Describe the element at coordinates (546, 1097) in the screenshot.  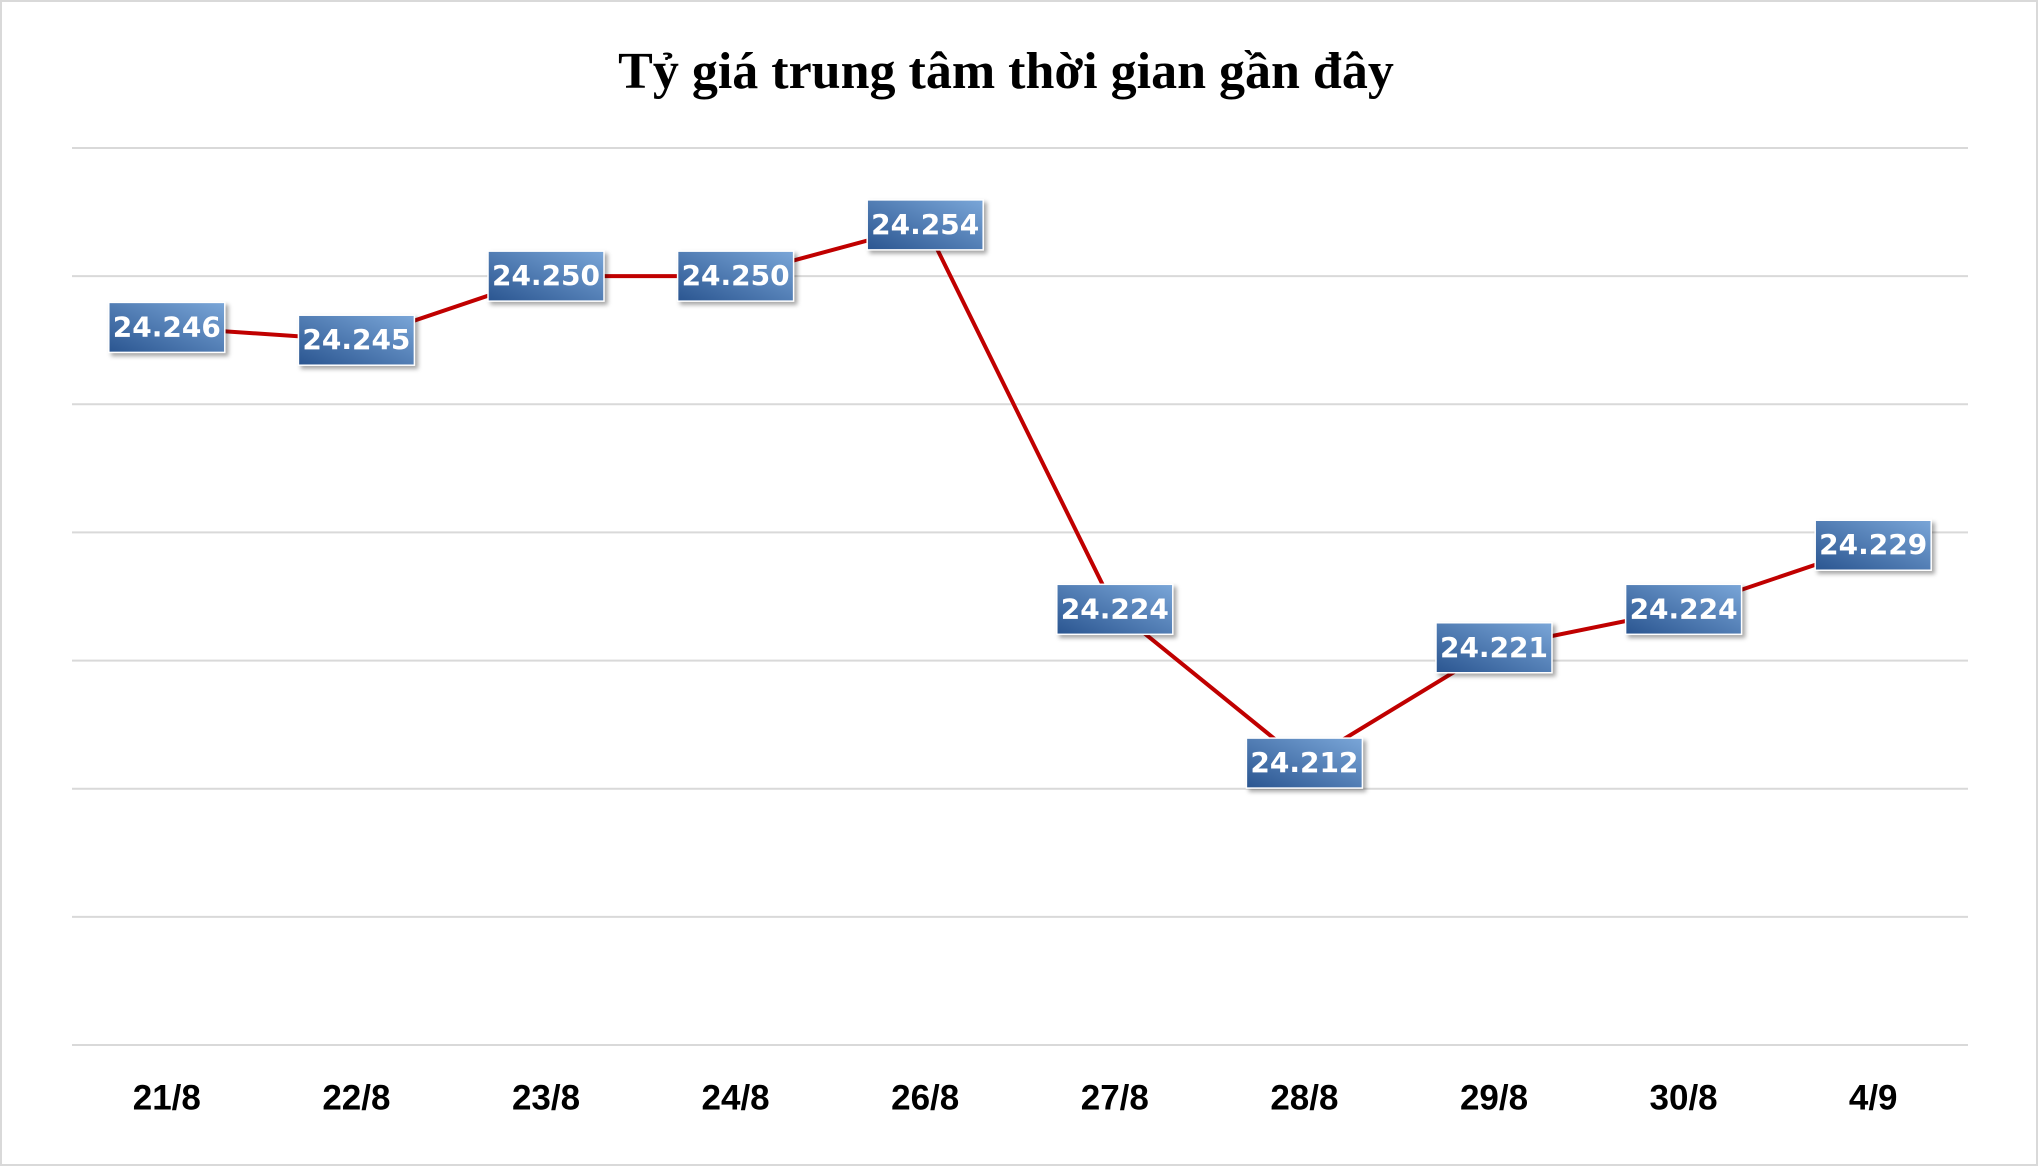
I see `x-tick-label: 23/8` at that location.